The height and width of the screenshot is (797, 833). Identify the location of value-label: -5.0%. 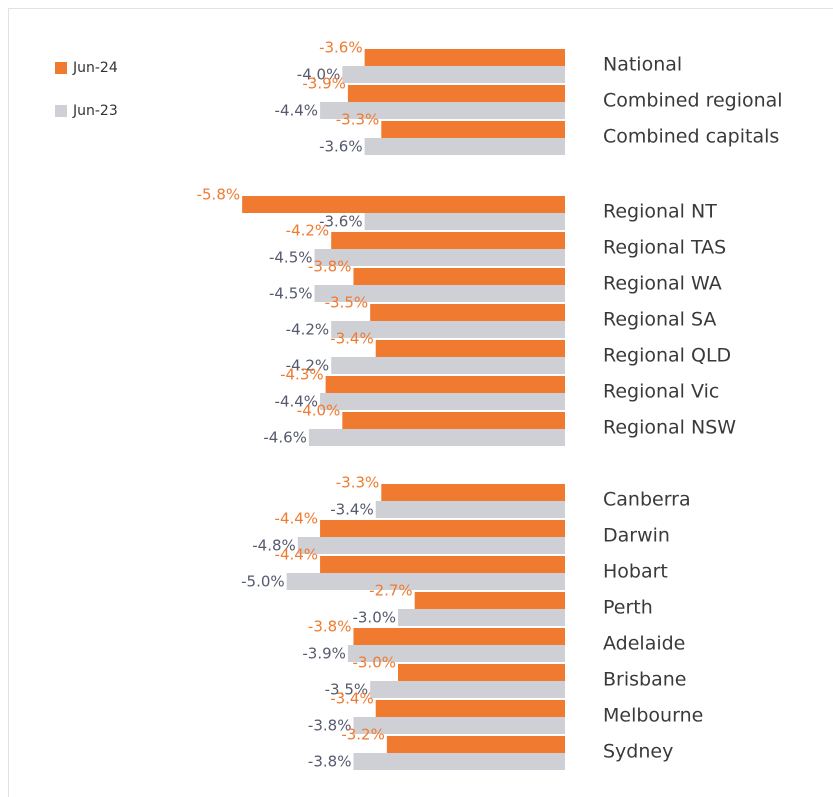
(263, 582).